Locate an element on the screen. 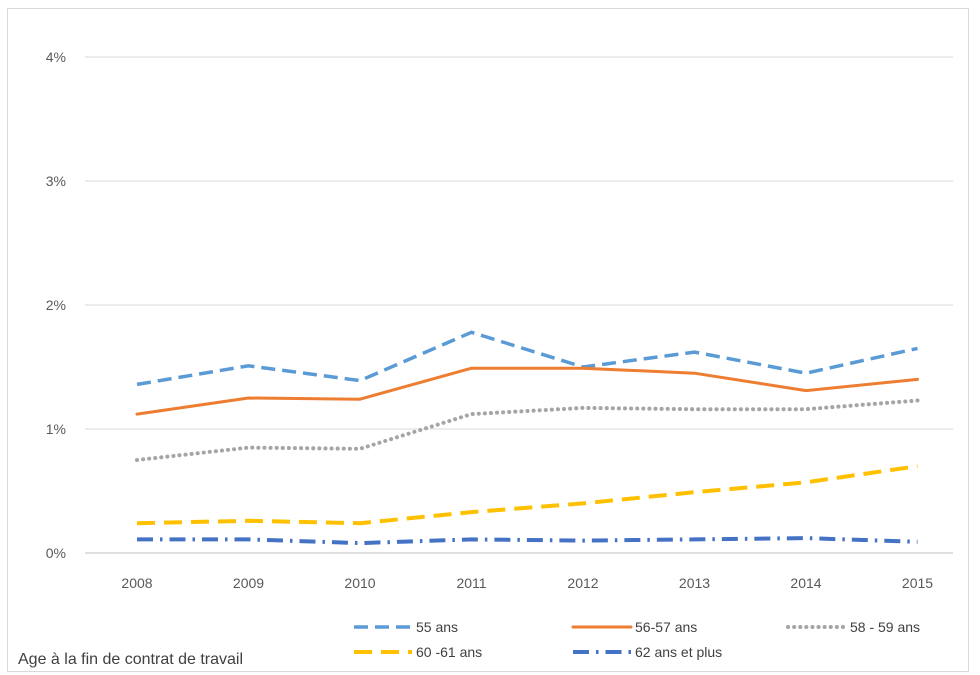 The height and width of the screenshot is (675, 980). x-tick-label: 2014 is located at coordinates (805, 583).